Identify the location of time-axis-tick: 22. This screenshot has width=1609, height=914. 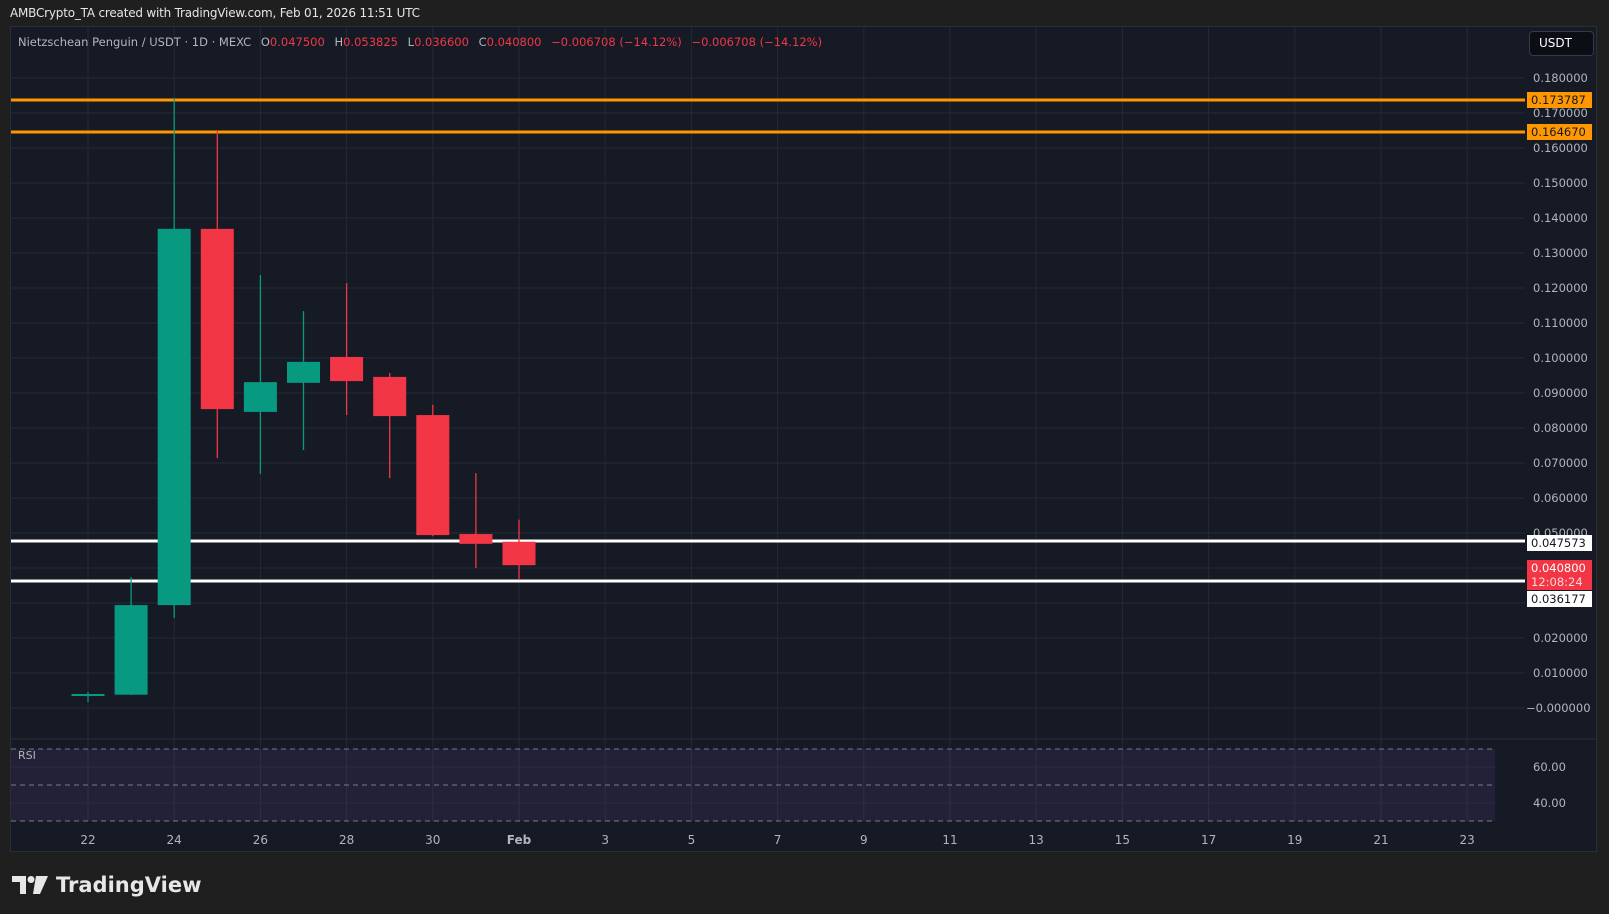
(88, 840).